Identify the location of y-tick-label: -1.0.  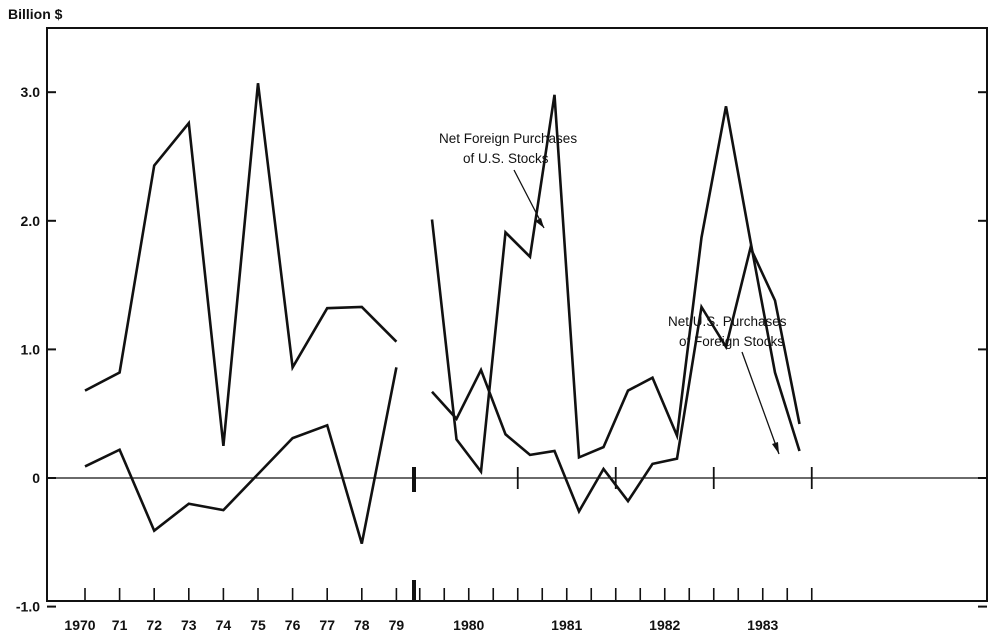
(28, 607).